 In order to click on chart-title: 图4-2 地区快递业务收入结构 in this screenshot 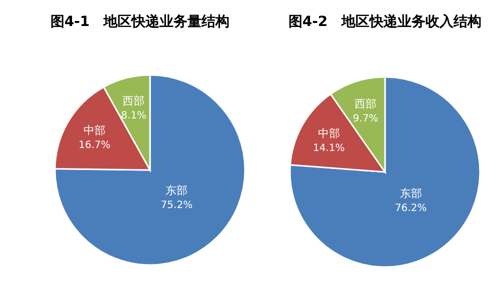, I will do `click(385, 21)`.